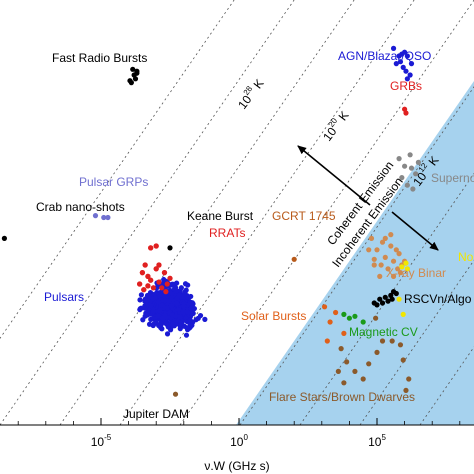 This screenshot has height=474, width=474. What do you see at coordinates (220, 216) in the screenshot?
I see `label-keane: Keane Burst` at bounding box center [220, 216].